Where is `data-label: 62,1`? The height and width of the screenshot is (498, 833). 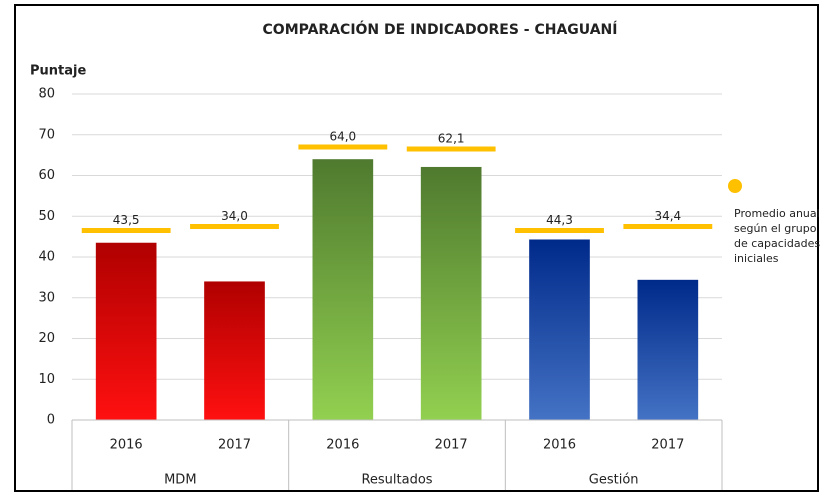
data-label: 62,1 is located at coordinates (451, 139).